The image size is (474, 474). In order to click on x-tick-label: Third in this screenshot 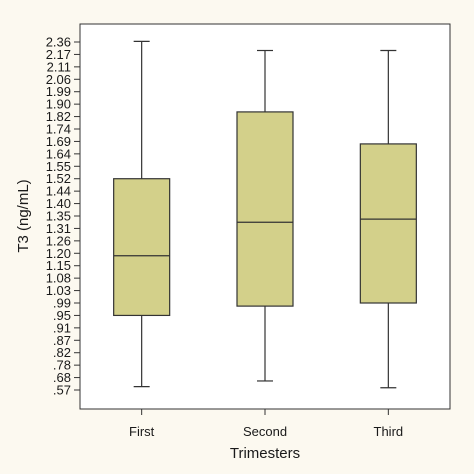, I will do `click(389, 431)`.